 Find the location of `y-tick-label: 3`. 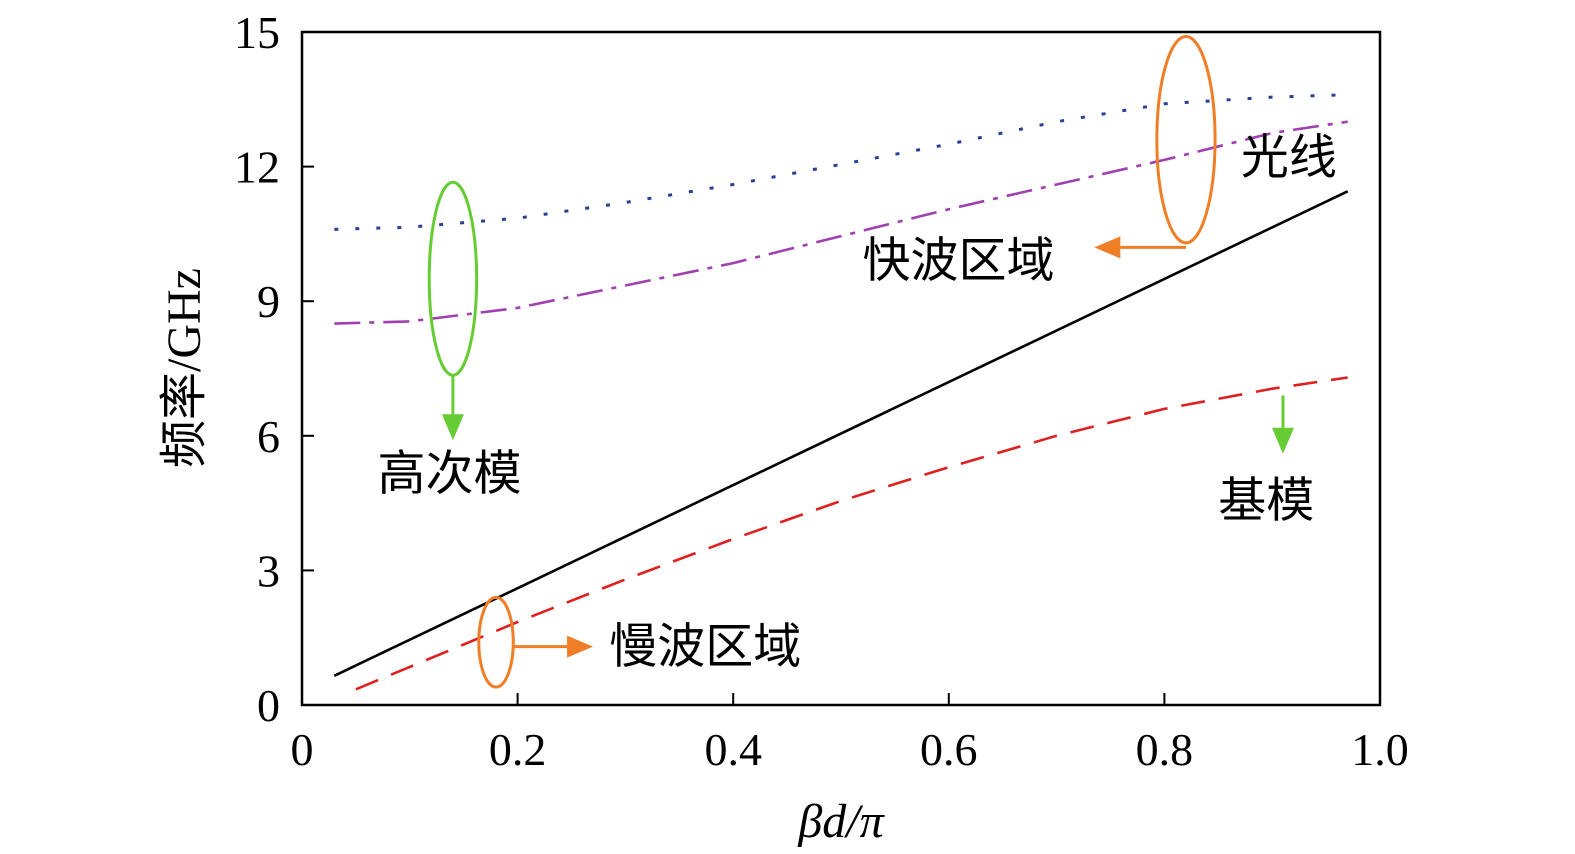

y-tick-label: 3 is located at coordinates (268, 570).